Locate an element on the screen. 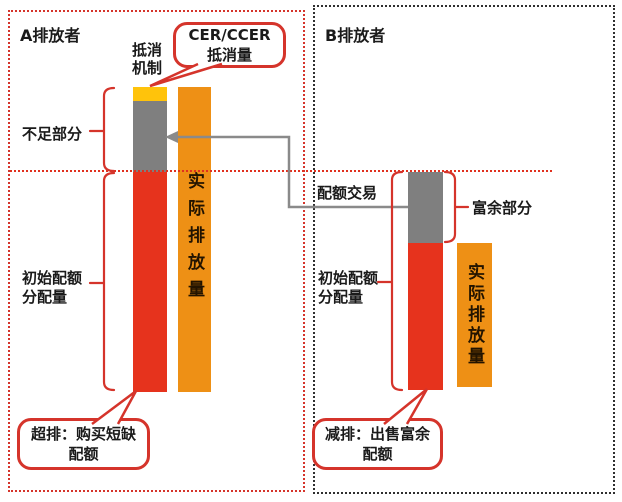 This screenshot has height=502, width=622. bar-a-actual-emissions-label: 实际排放量 is located at coordinates (194, 239).